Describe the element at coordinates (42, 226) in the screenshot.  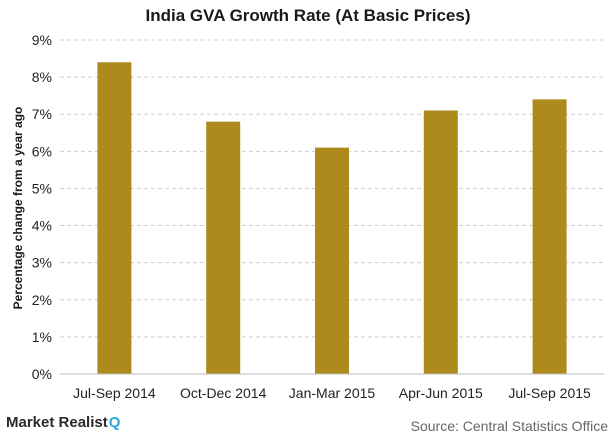
I see `y-tick-label: 4%` at that location.